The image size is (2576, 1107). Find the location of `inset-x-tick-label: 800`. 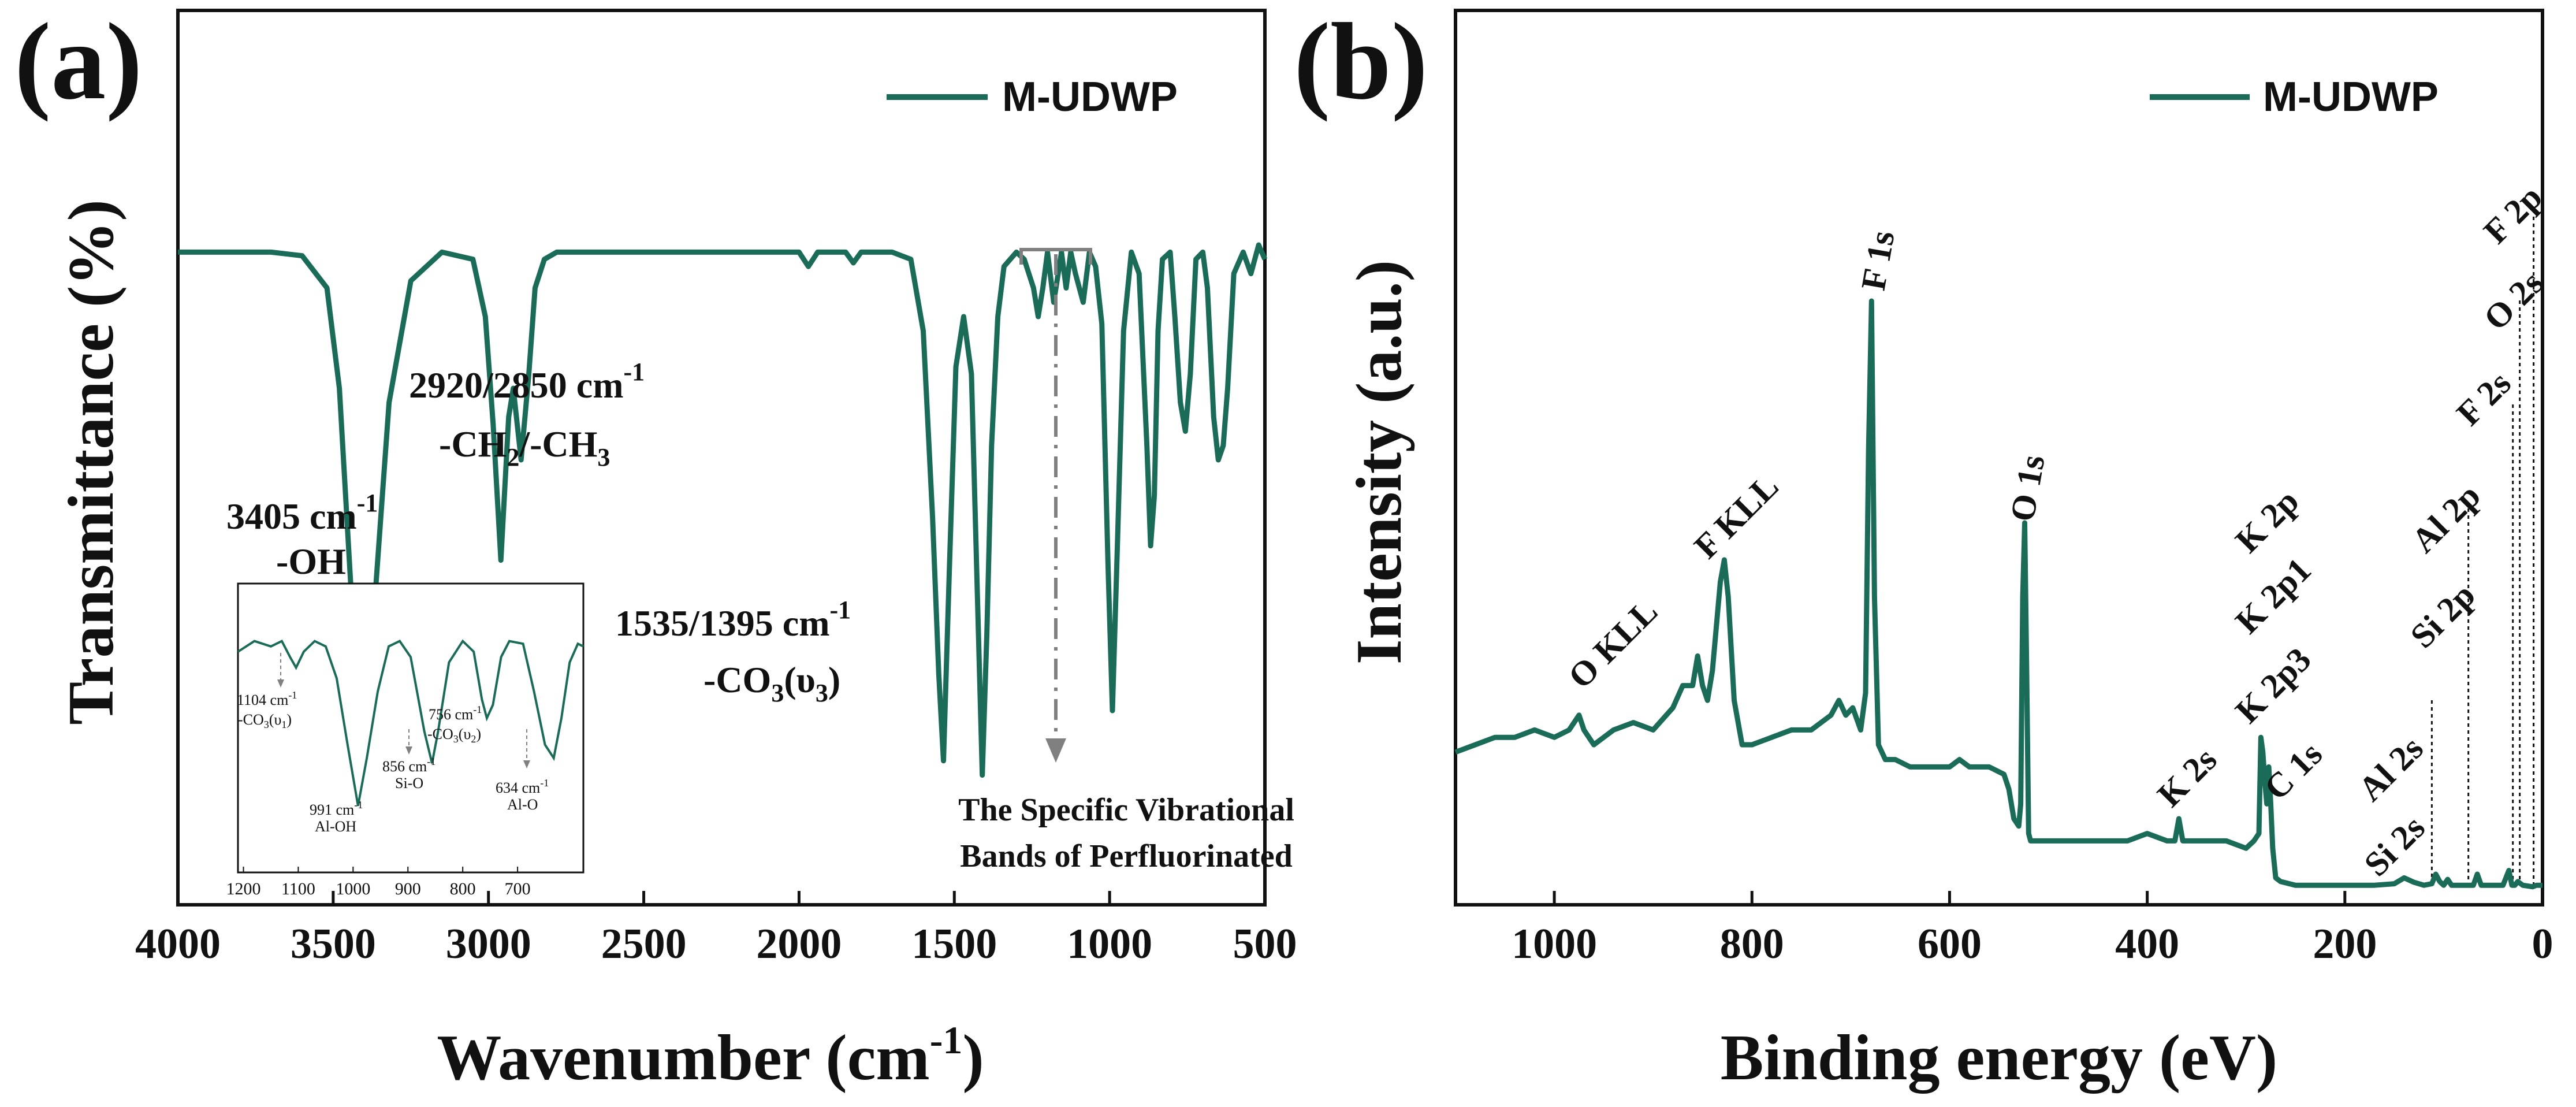

inset-x-tick-label: 800 is located at coordinates (463, 888).